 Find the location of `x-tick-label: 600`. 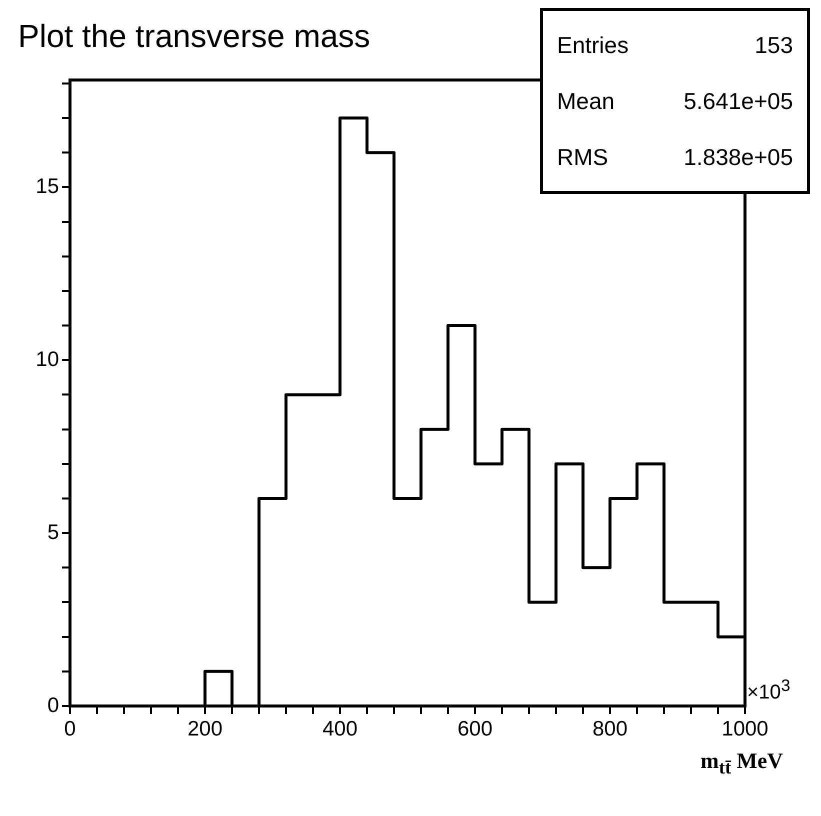

x-tick-label: 600 is located at coordinates (475, 728).